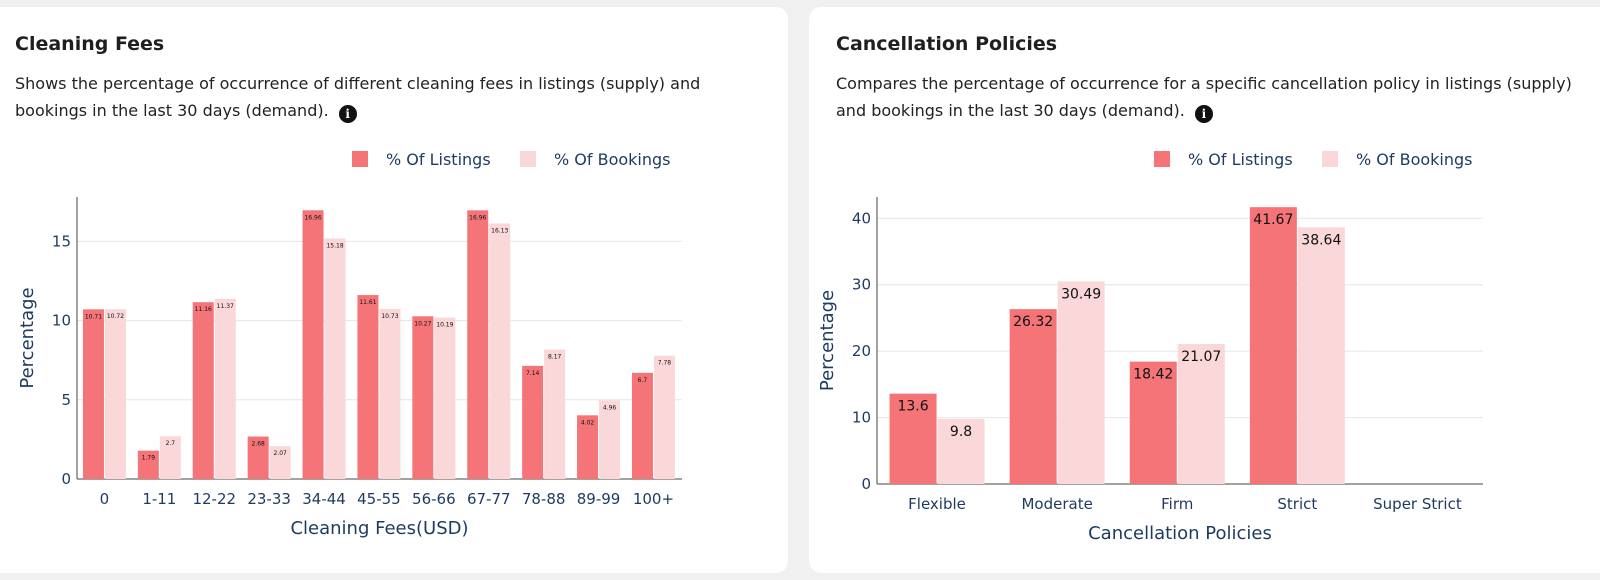 The image size is (1600, 580). Describe the element at coordinates (643, 380) in the screenshot. I see `data-label: 6.7` at that location.